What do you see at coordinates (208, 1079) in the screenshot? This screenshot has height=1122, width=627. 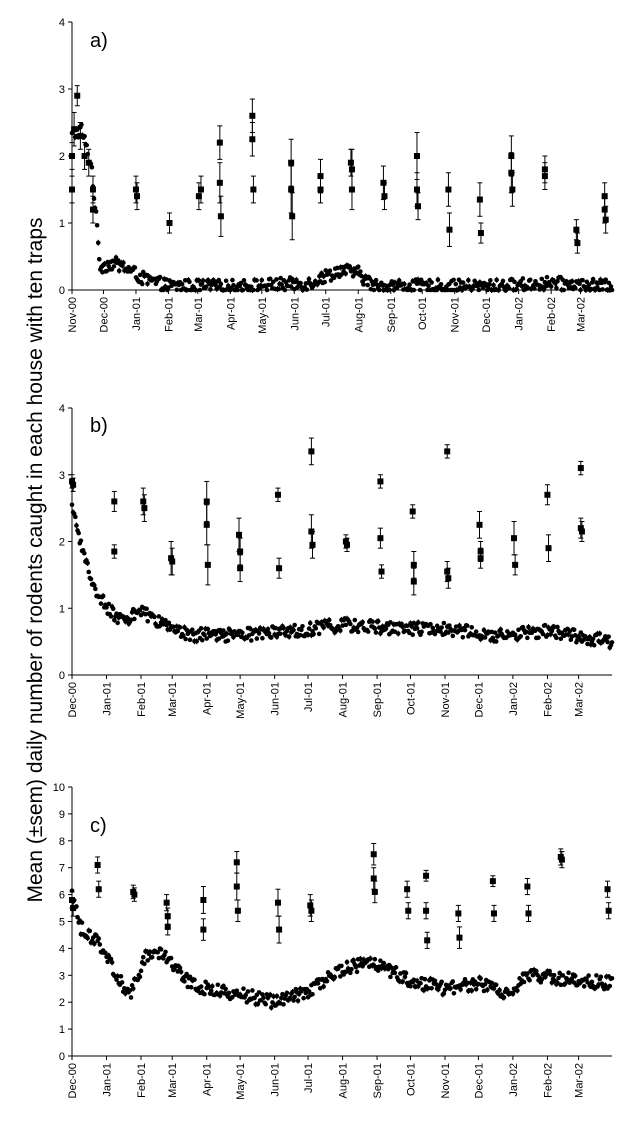 I see `x-tick-label: Apr-01` at bounding box center [208, 1079].